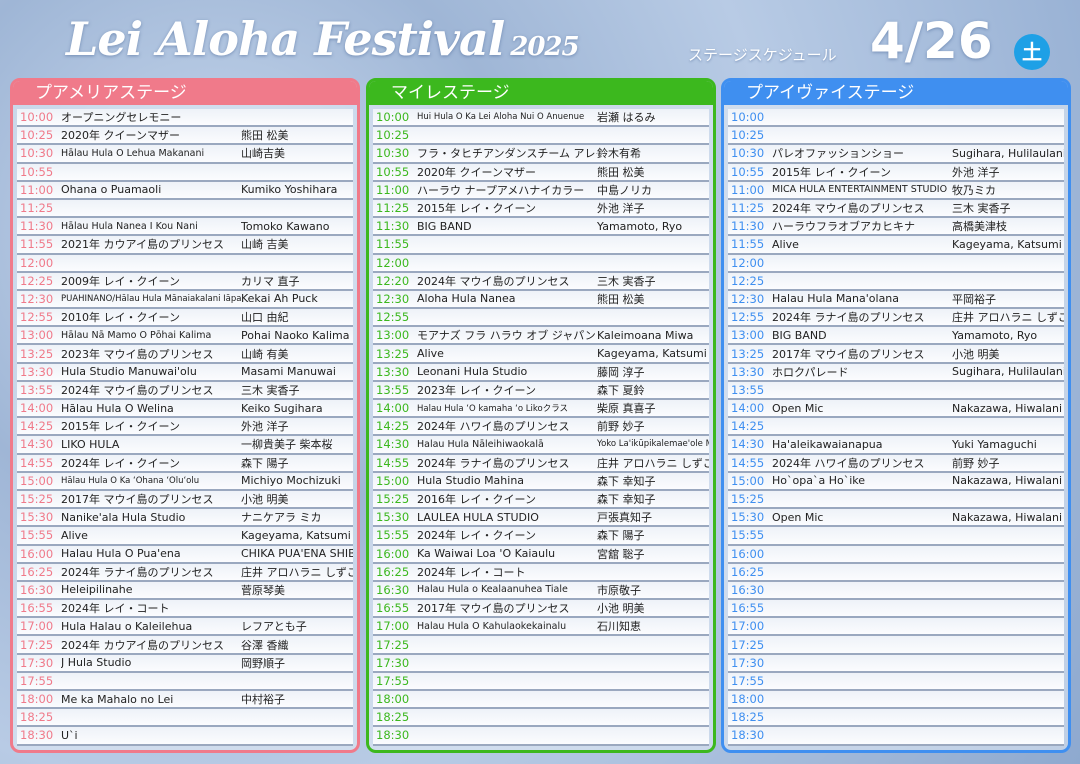  What do you see at coordinates (478, 517) in the screenshot?
I see `performance-name: LAULEA HULA STUDIO` at bounding box center [478, 517].